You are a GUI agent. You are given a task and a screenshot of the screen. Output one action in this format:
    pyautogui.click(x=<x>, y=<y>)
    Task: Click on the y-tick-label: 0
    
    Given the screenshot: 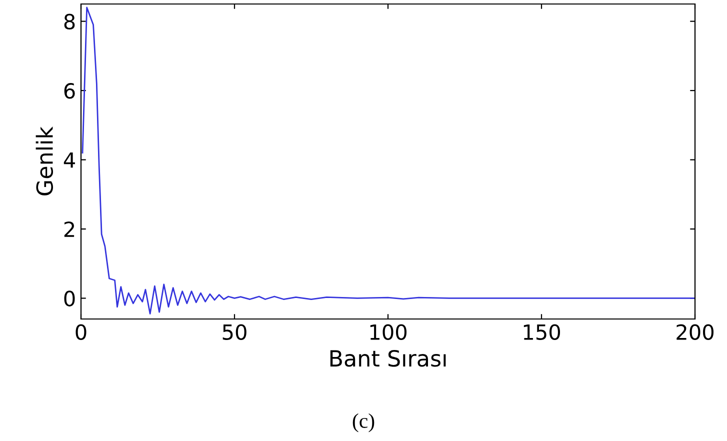 What is the action you would take?
    pyautogui.click(x=69, y=298)
    